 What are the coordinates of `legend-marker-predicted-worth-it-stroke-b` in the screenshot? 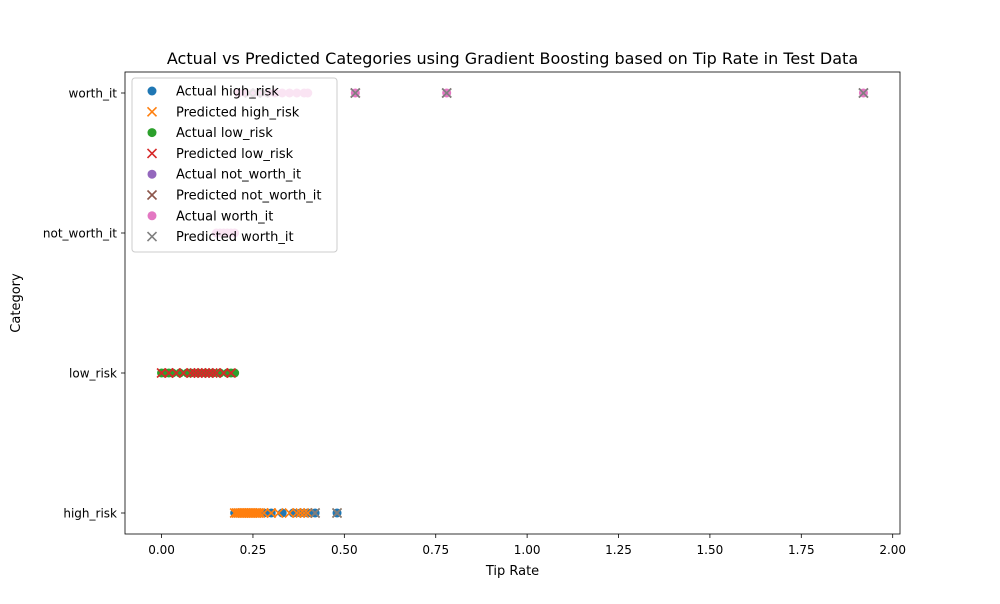 It's located at (152, 236).